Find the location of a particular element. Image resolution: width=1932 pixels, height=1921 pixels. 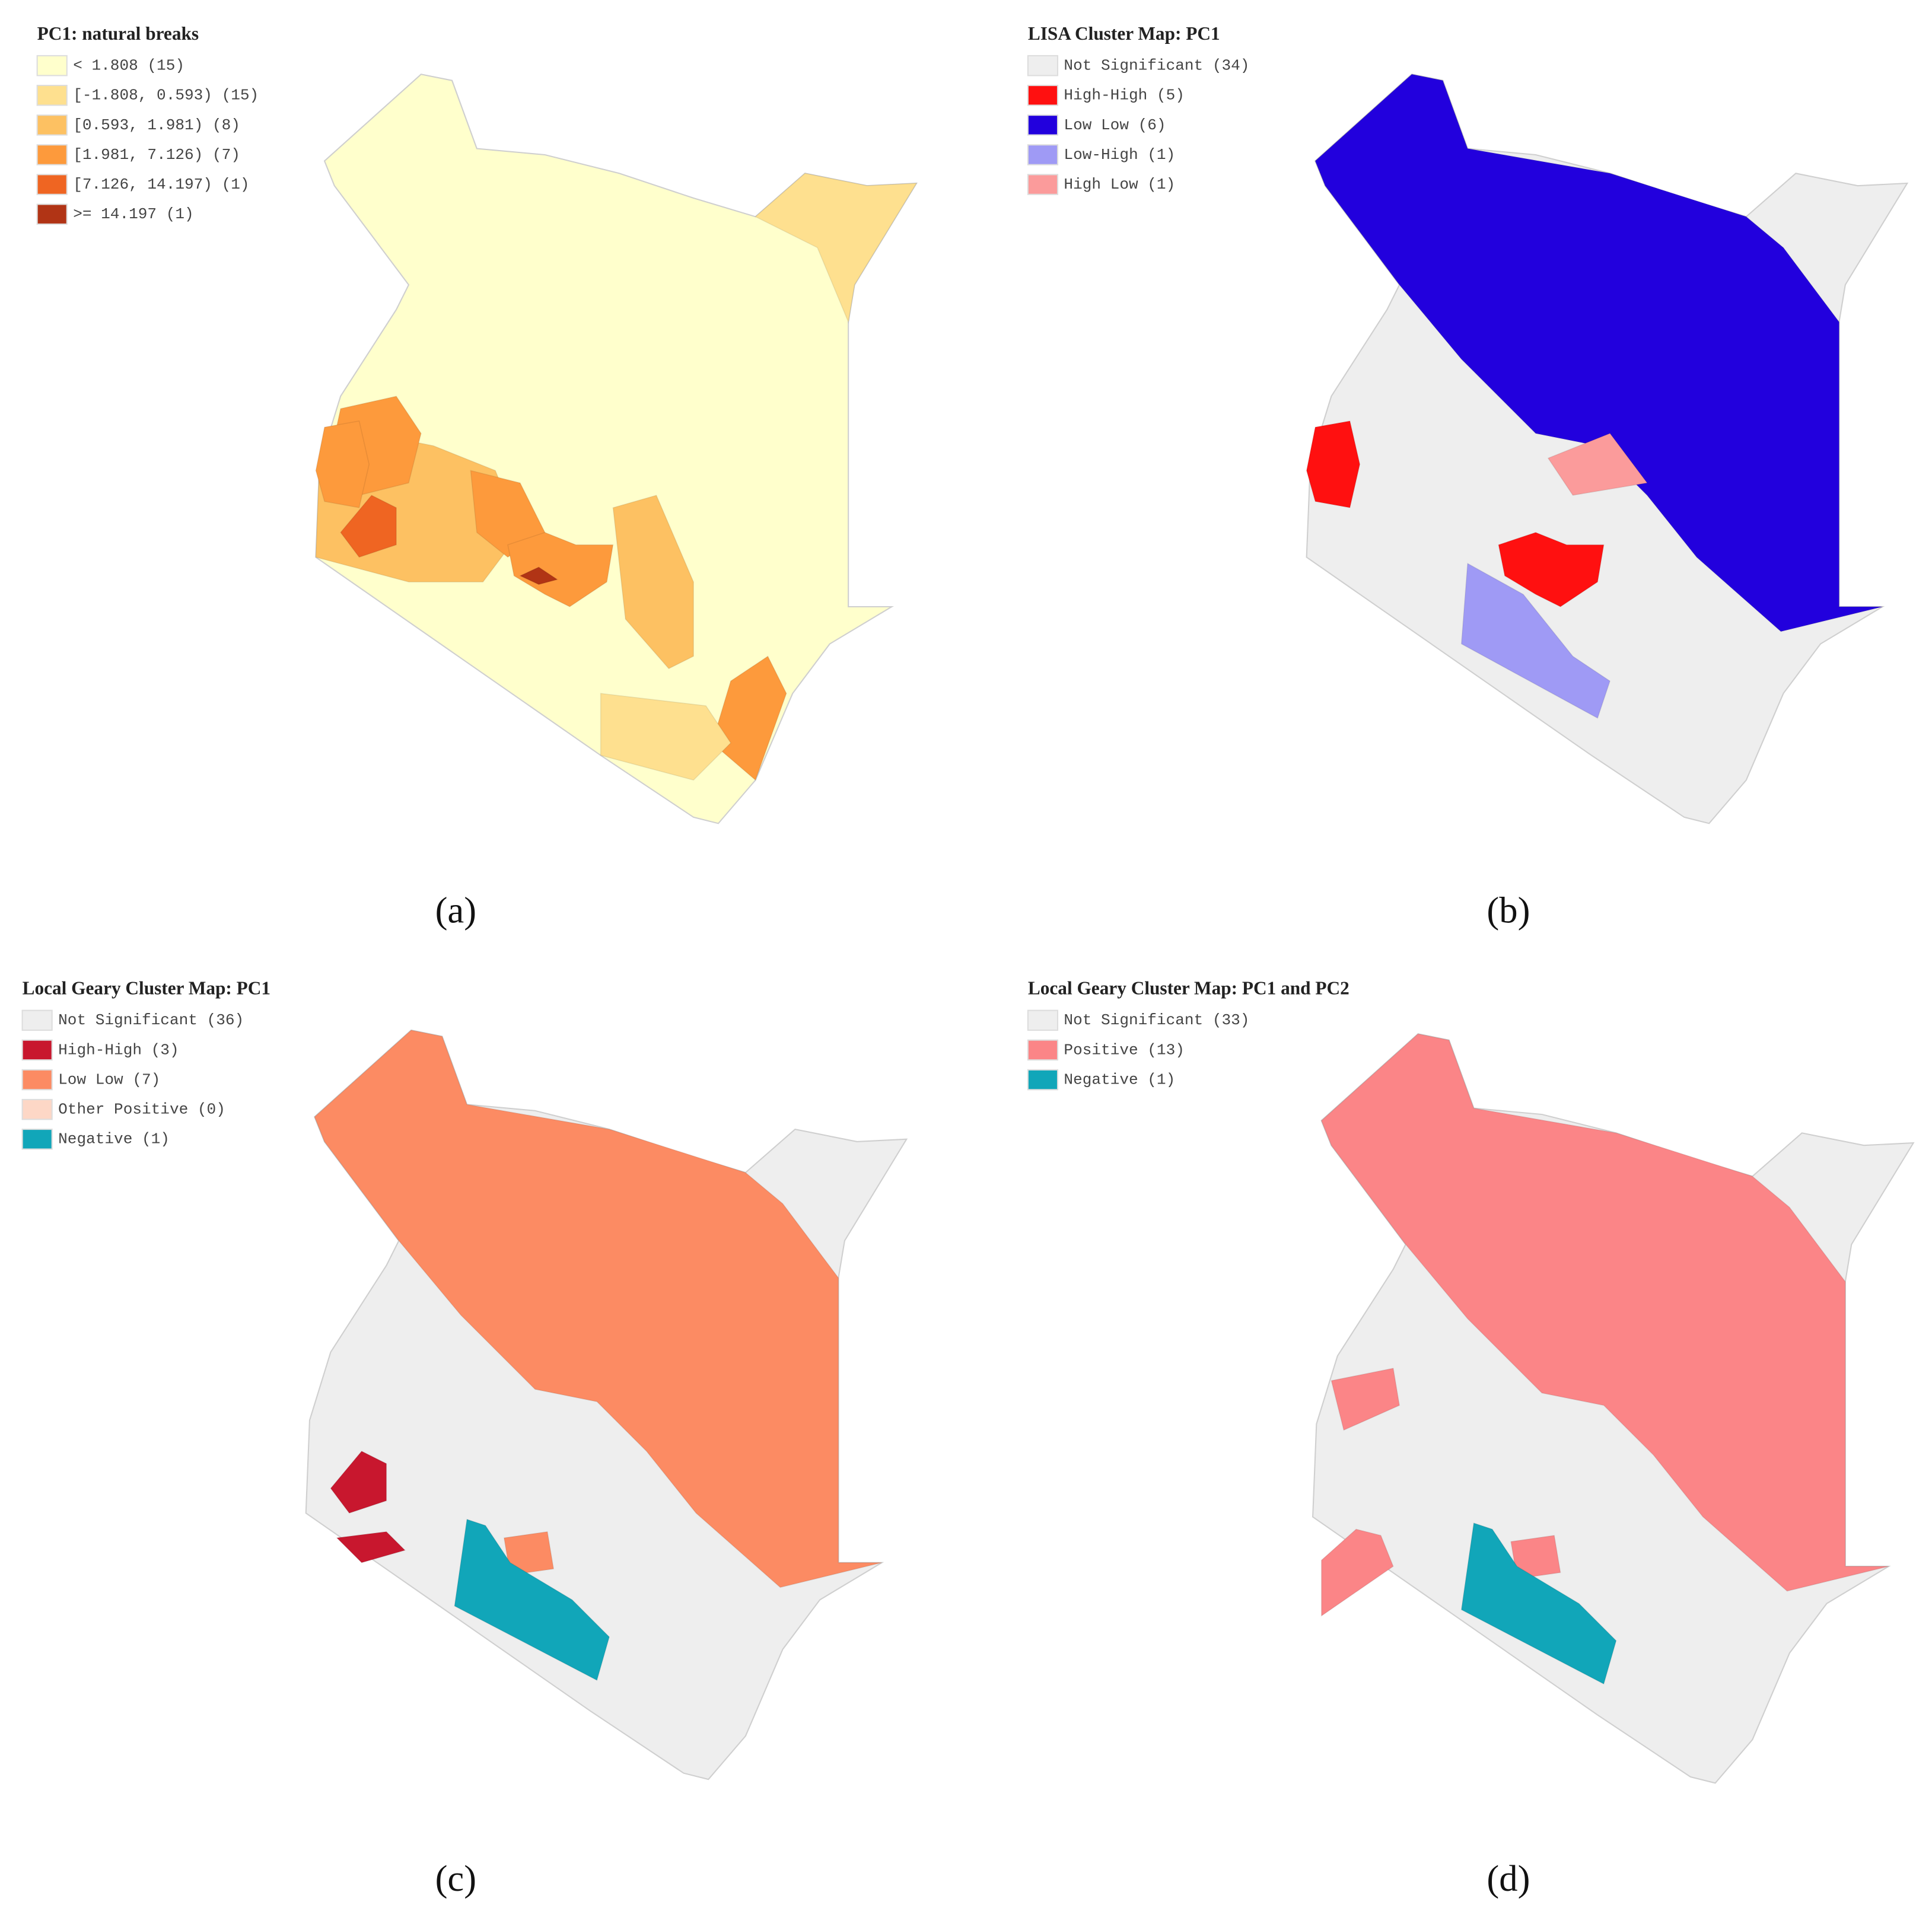

legend-label: < 1.808 (15) is located at coordinates (128, 66).